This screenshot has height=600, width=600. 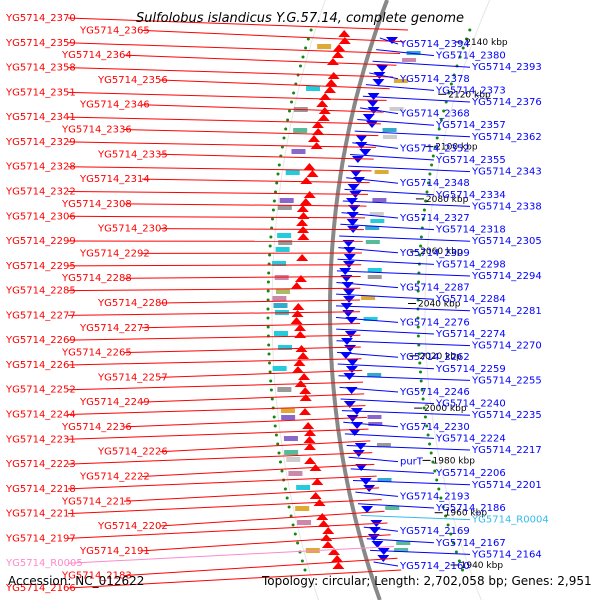 What do you see at coordinates (470, 264) in the screenshot?
I see `gene-label-right: YG5714_2298` at bounding box center [470, 264].